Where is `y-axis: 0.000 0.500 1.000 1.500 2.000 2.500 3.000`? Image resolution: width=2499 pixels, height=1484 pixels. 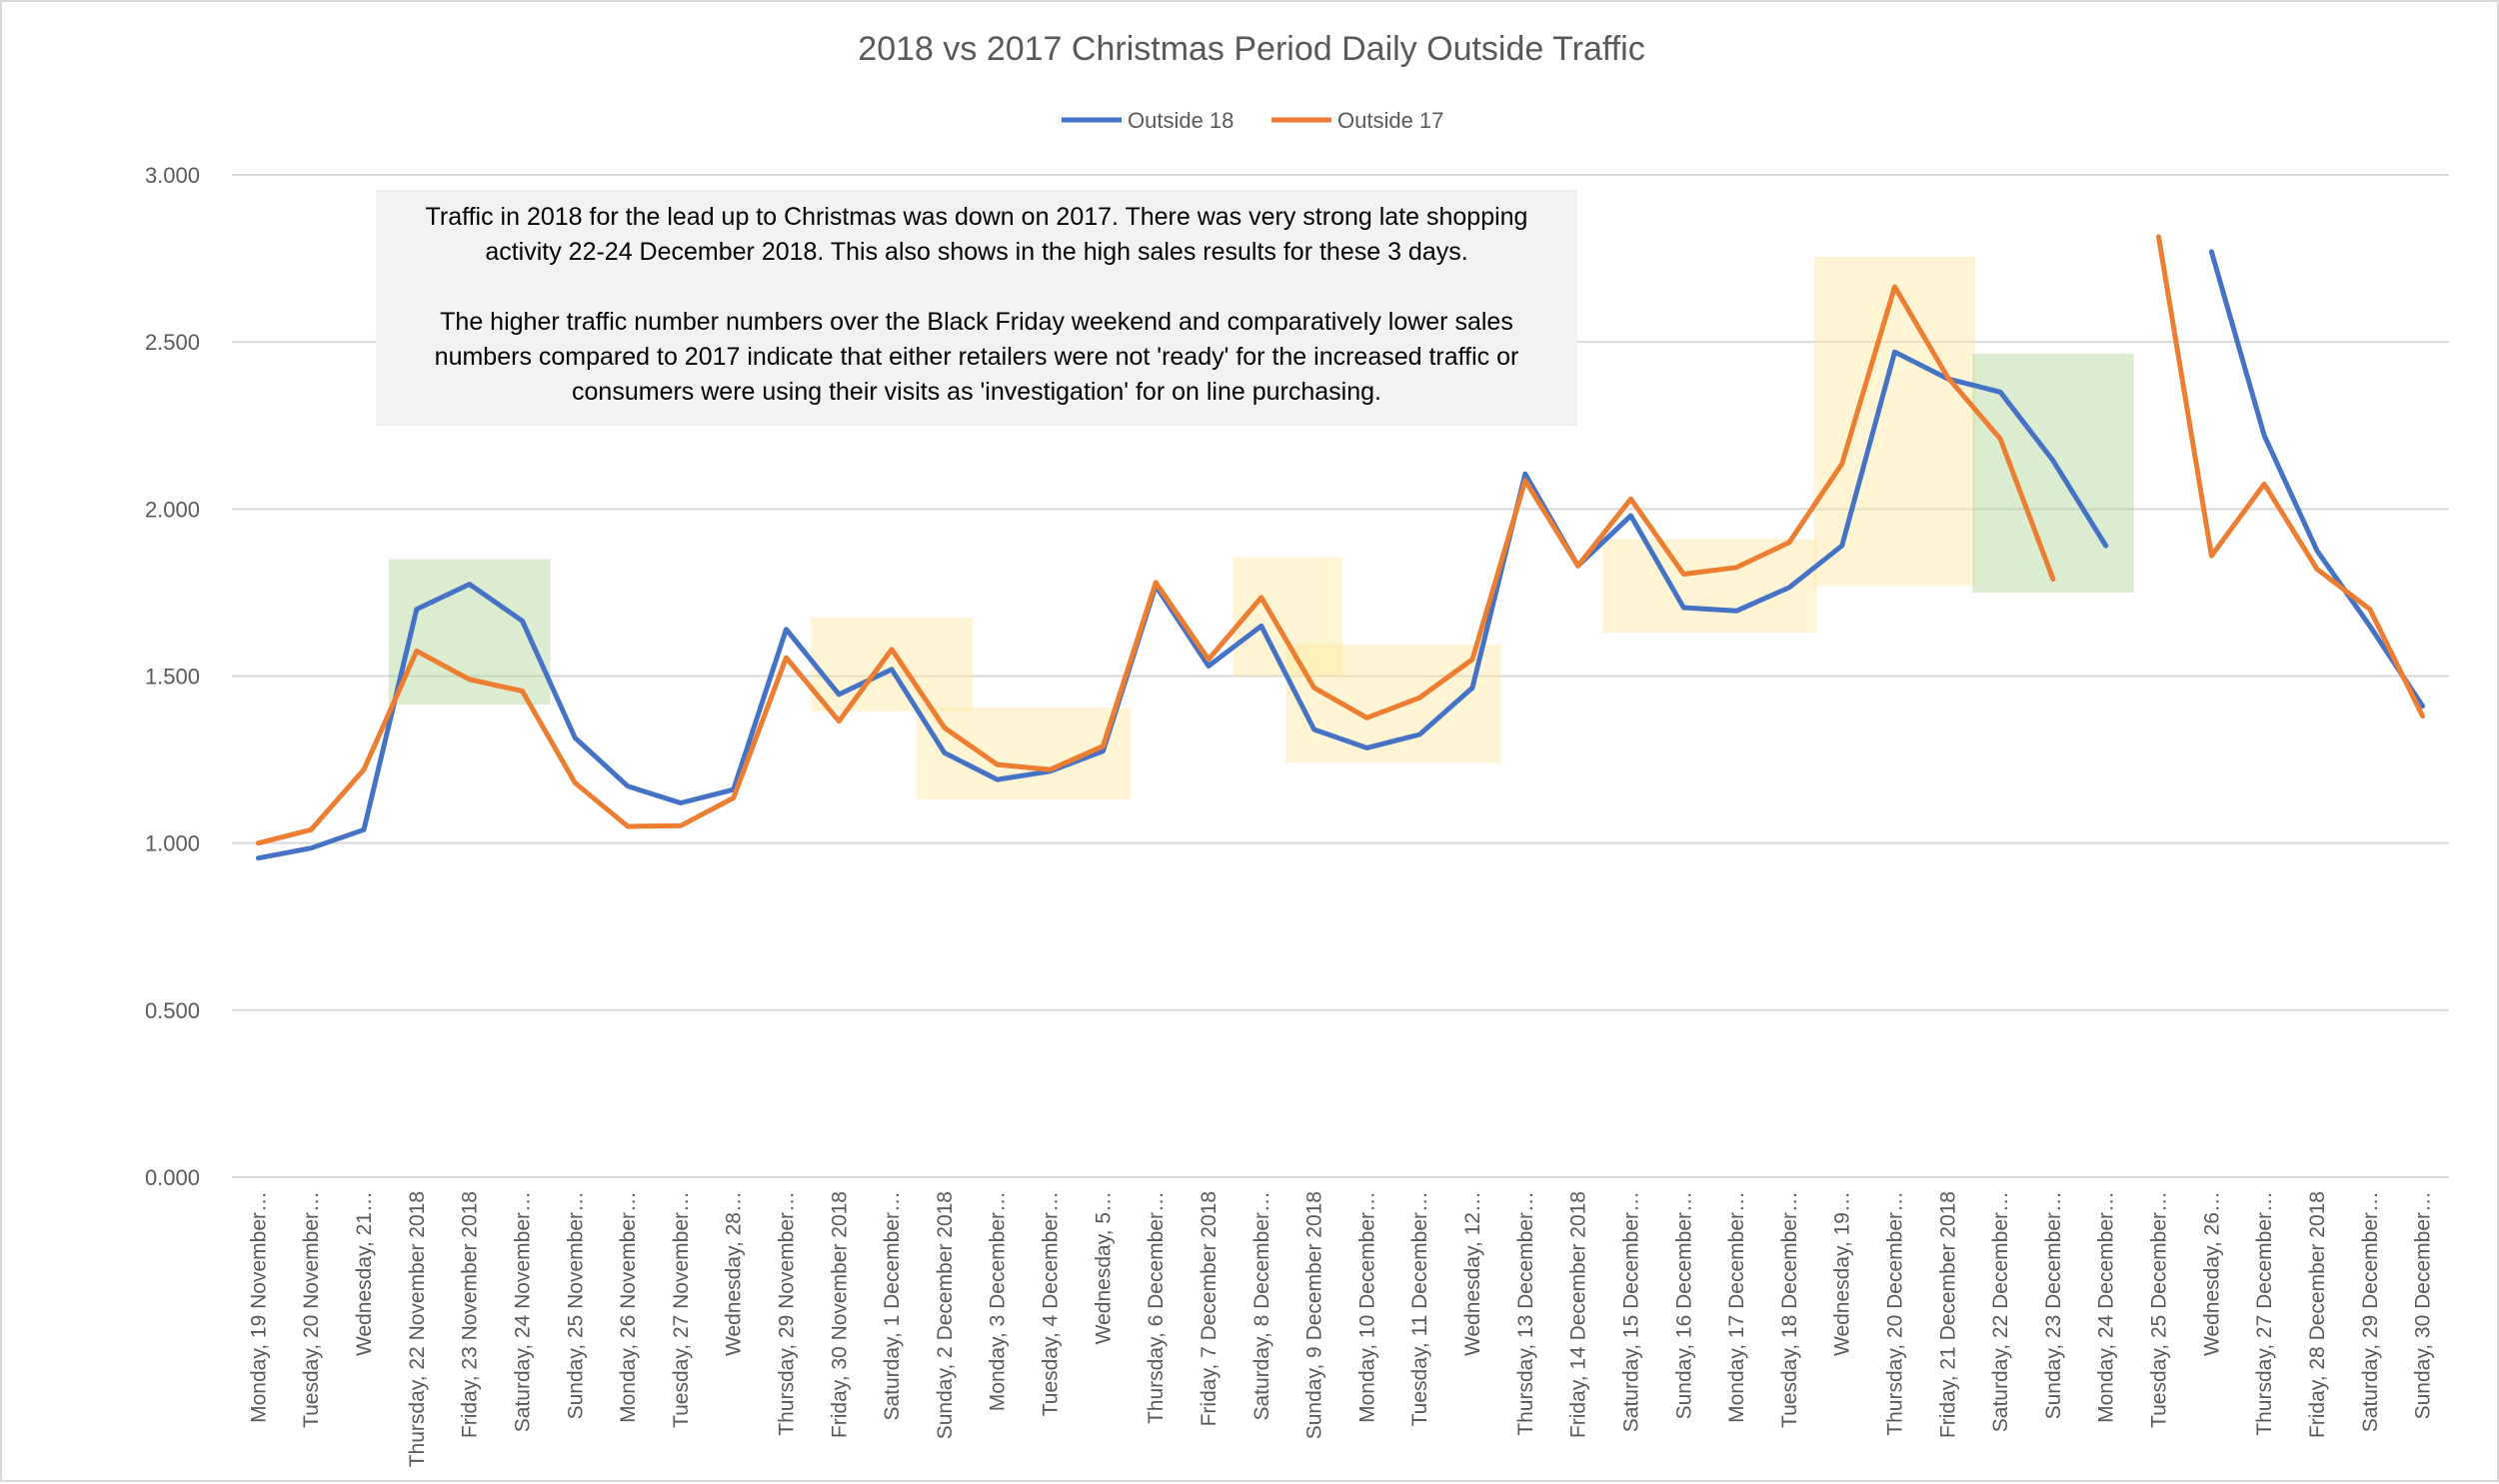 y-axis: 0.000 0.500 1.000 1.500 2.000 2.500 3.000 is located at coordinates (172, 676).